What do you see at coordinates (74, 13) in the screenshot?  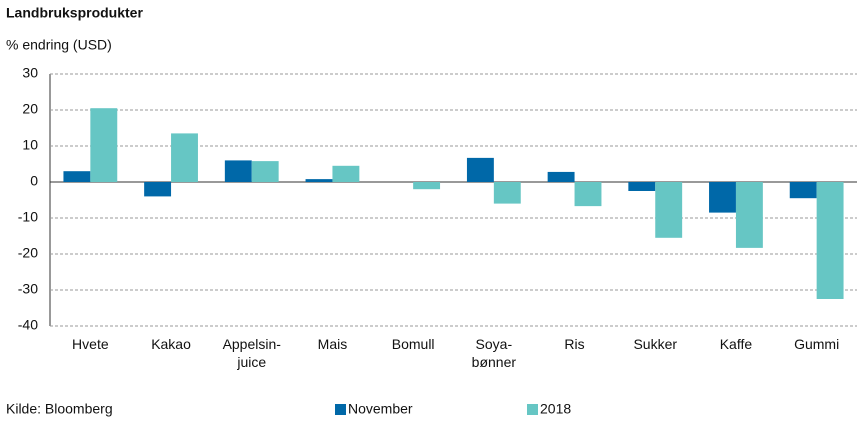 I see `chart-title: Landbruksprodukter` at bounding box center [74, 13].